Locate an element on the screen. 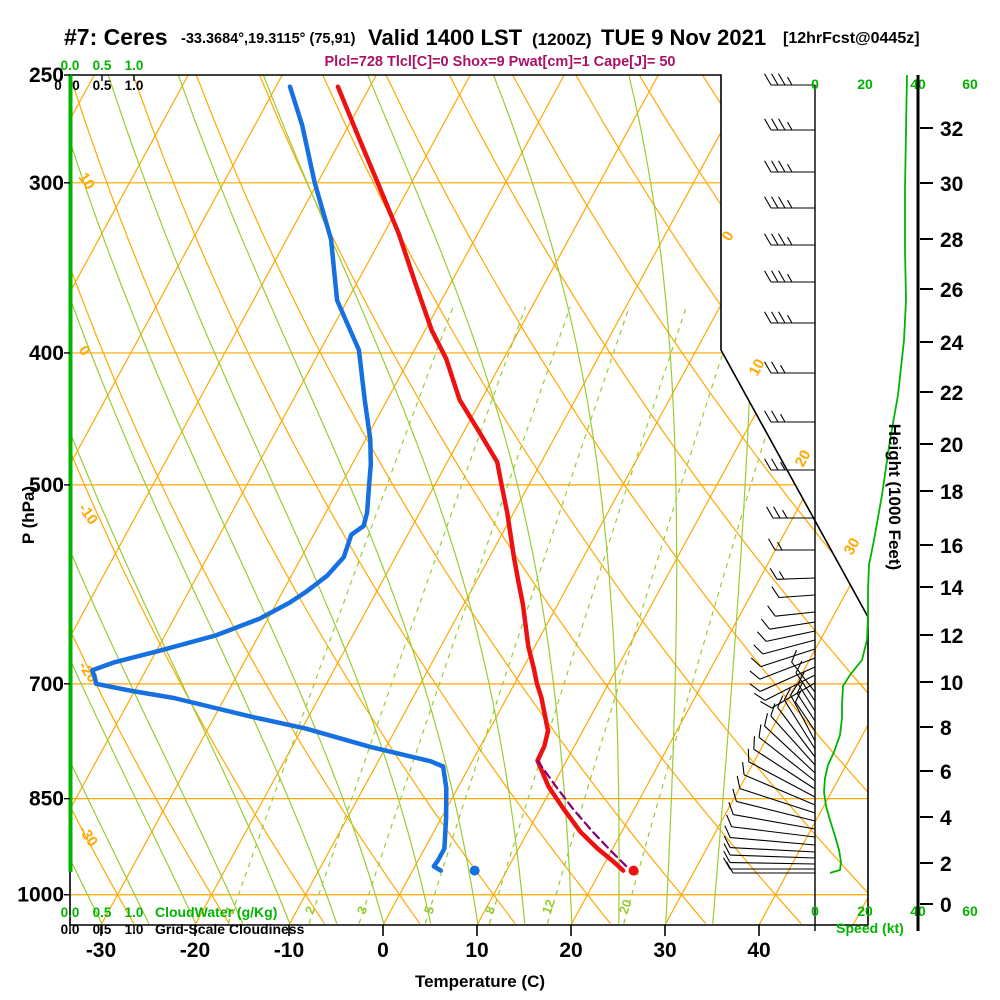 The image size is (1000, 1000). cloudwater-scale-bottom: 0.5 is located at coordinates (102, 912).